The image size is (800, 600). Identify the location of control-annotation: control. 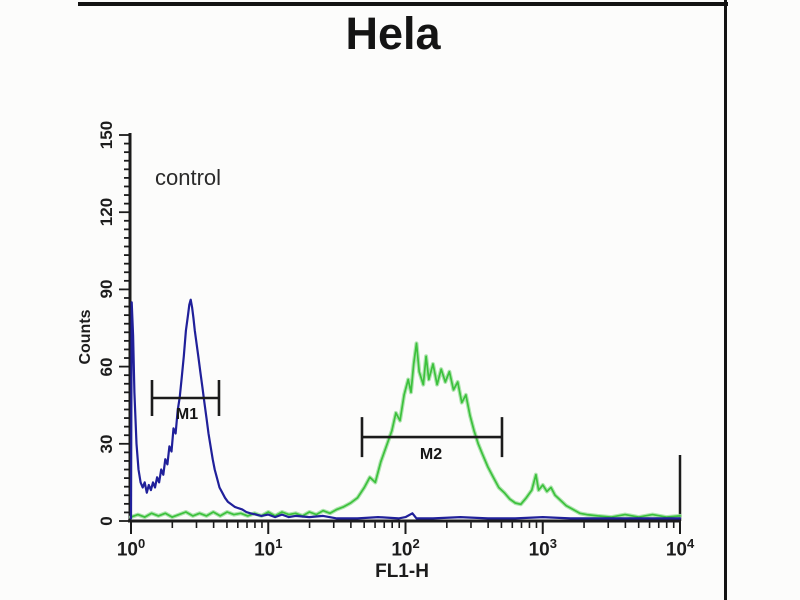
(188, 177).